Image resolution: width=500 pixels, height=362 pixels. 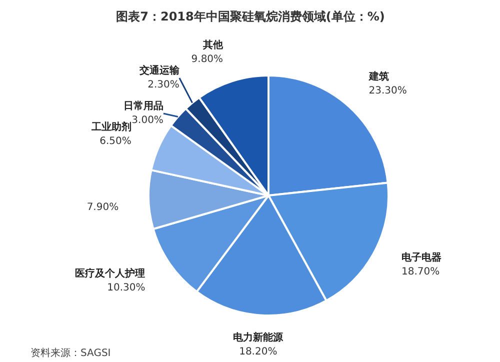 What do you see at coordinates (126, 288) in the screenshot?
I see `data-label: 10.30%` at bounding box center [126, 288].